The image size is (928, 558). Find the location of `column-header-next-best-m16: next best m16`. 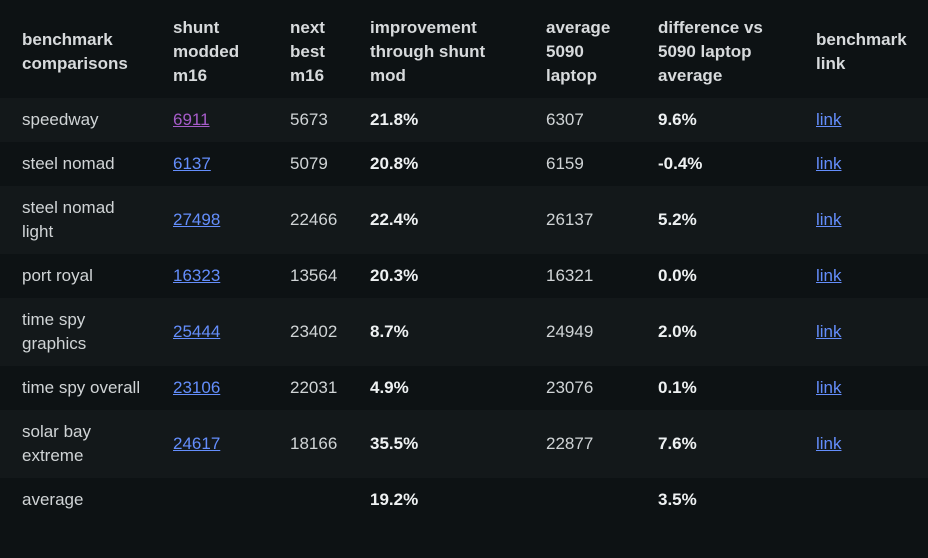

column-header-next-best-m16: next best m16 is located at coordinates (307, 51).